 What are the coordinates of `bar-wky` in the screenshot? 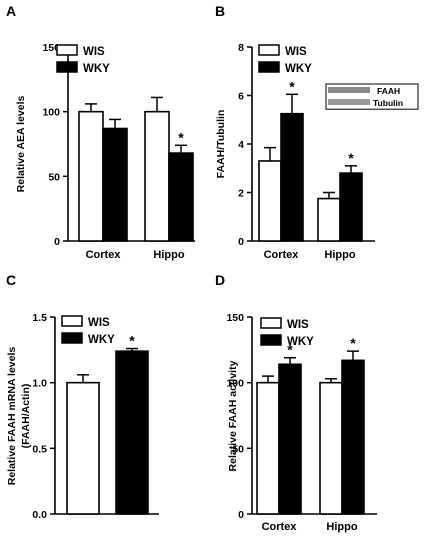 It's located at (132, 432).